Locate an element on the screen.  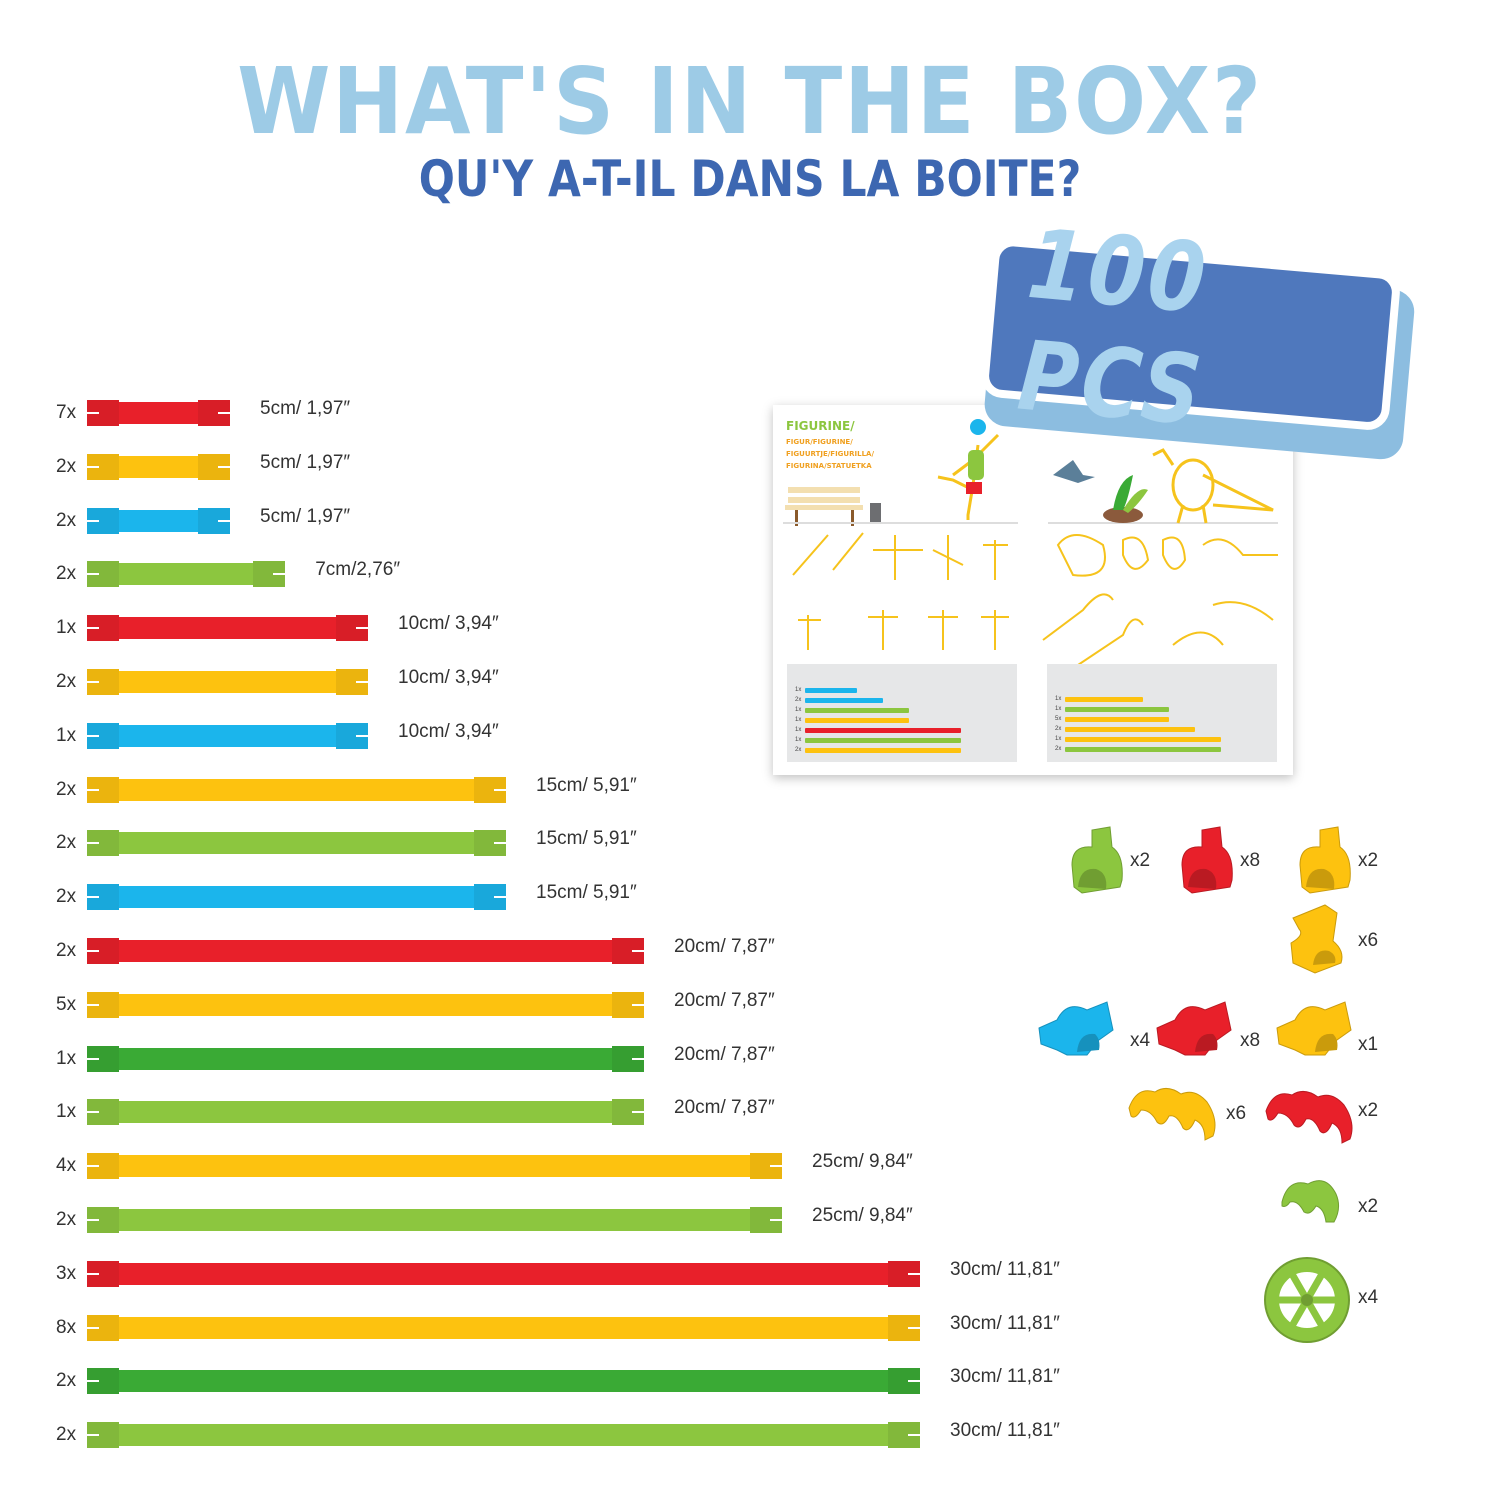
rod-blue is located at coordinates (296, 897).